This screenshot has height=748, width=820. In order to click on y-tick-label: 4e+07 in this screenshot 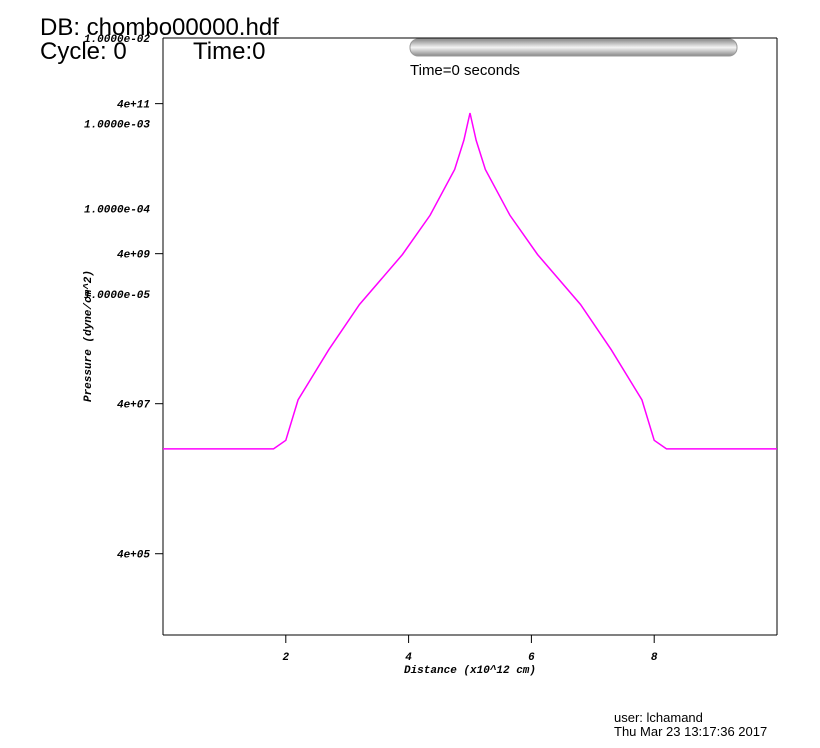, I will do `click(133, 406)`.